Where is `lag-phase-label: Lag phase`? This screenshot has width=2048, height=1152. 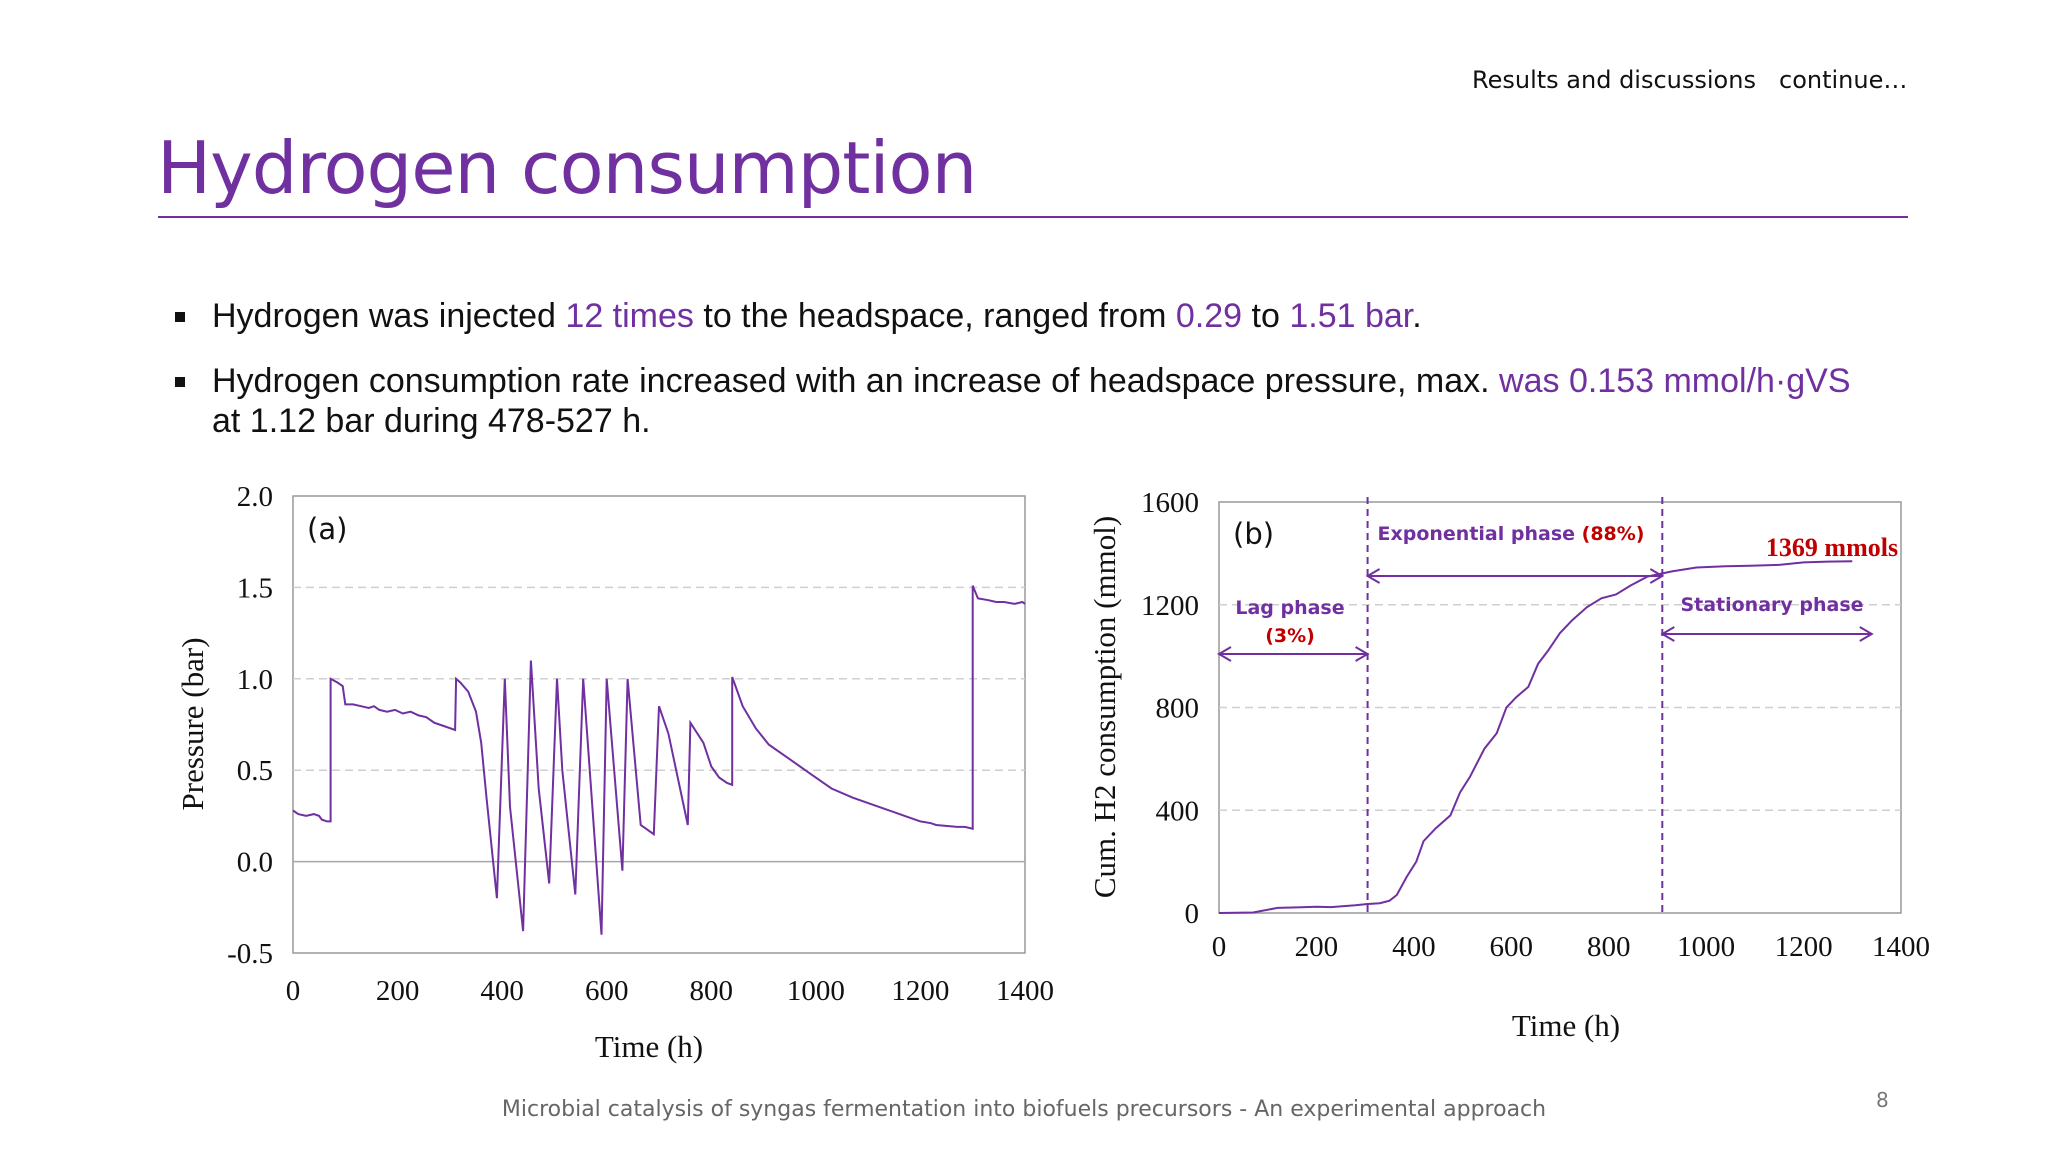 lag-phase-label: Lag phase is located at coordinates (1289, 608).